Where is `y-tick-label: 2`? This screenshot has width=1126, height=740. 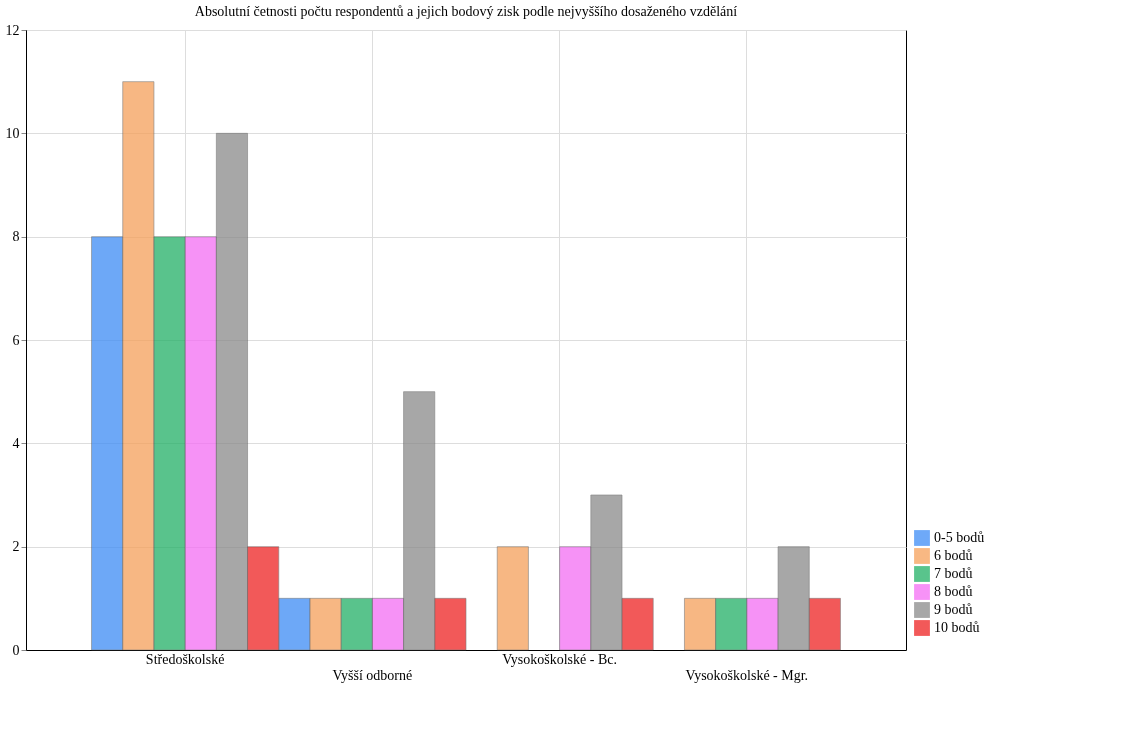 y-tick-label: 2 is located at coordinates (16, 547).